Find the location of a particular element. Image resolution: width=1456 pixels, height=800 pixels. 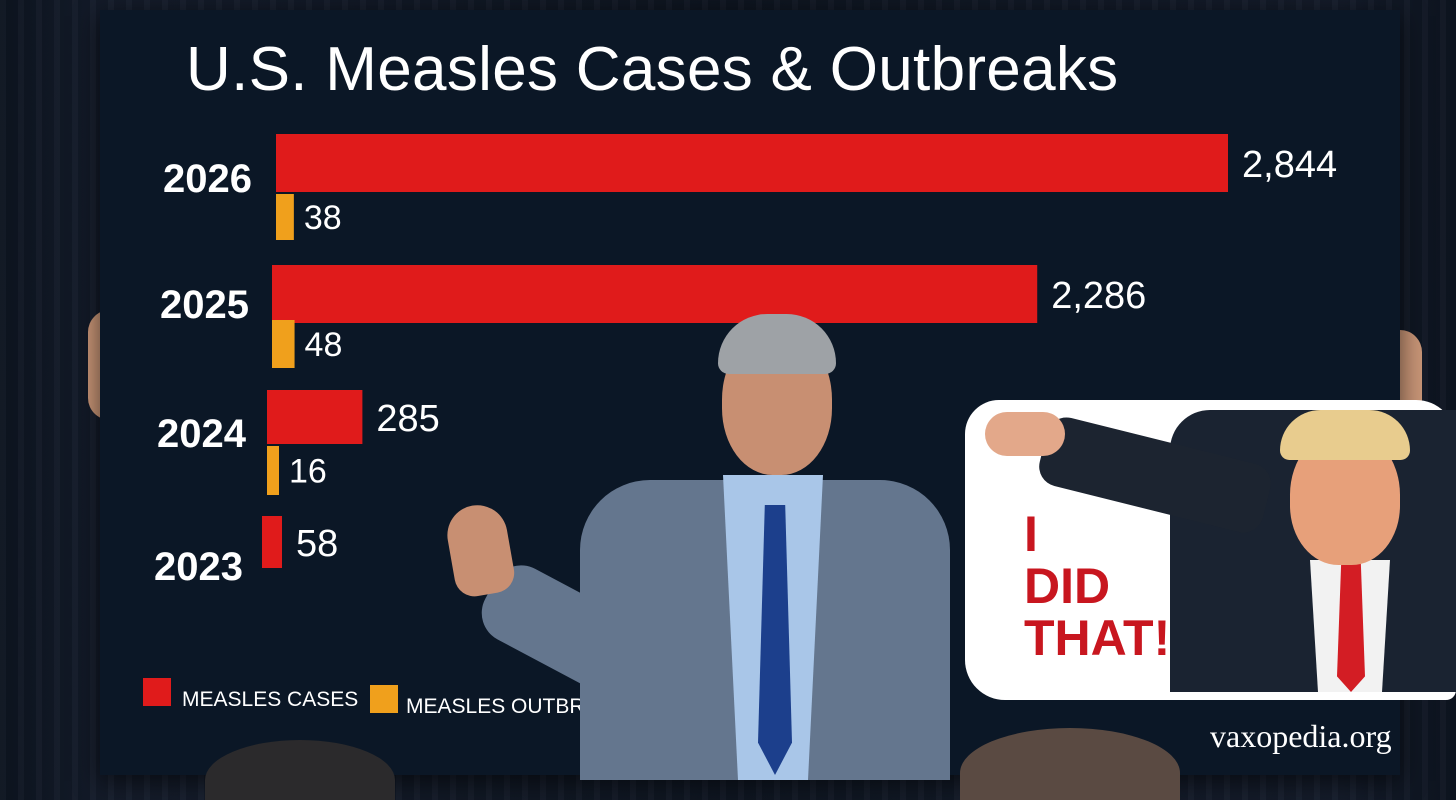

year-tick-label: 2025 is located at coordinates (204, 305).